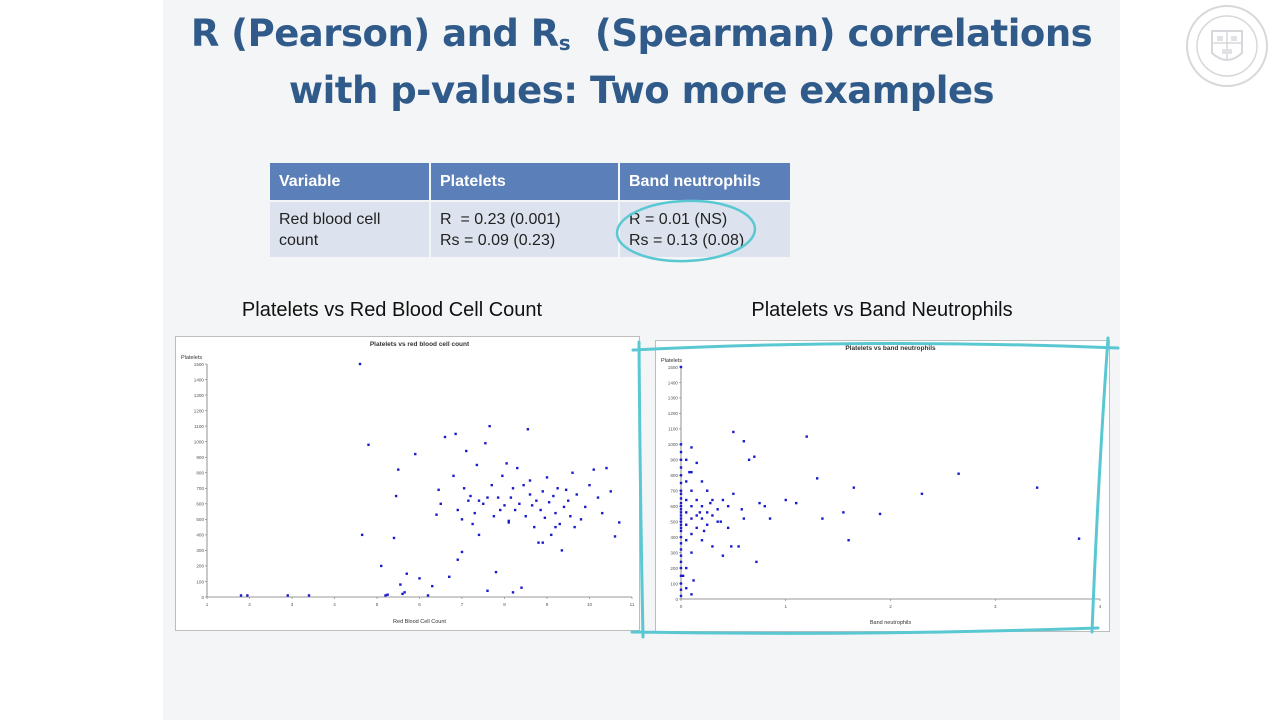 Image resolution: width=1280 pixels, height=720 pixels. What do you see at coordinates (199, 441) in the screenshot?
I see `y-tick-label: 1000` at bounding box center [199, 441].